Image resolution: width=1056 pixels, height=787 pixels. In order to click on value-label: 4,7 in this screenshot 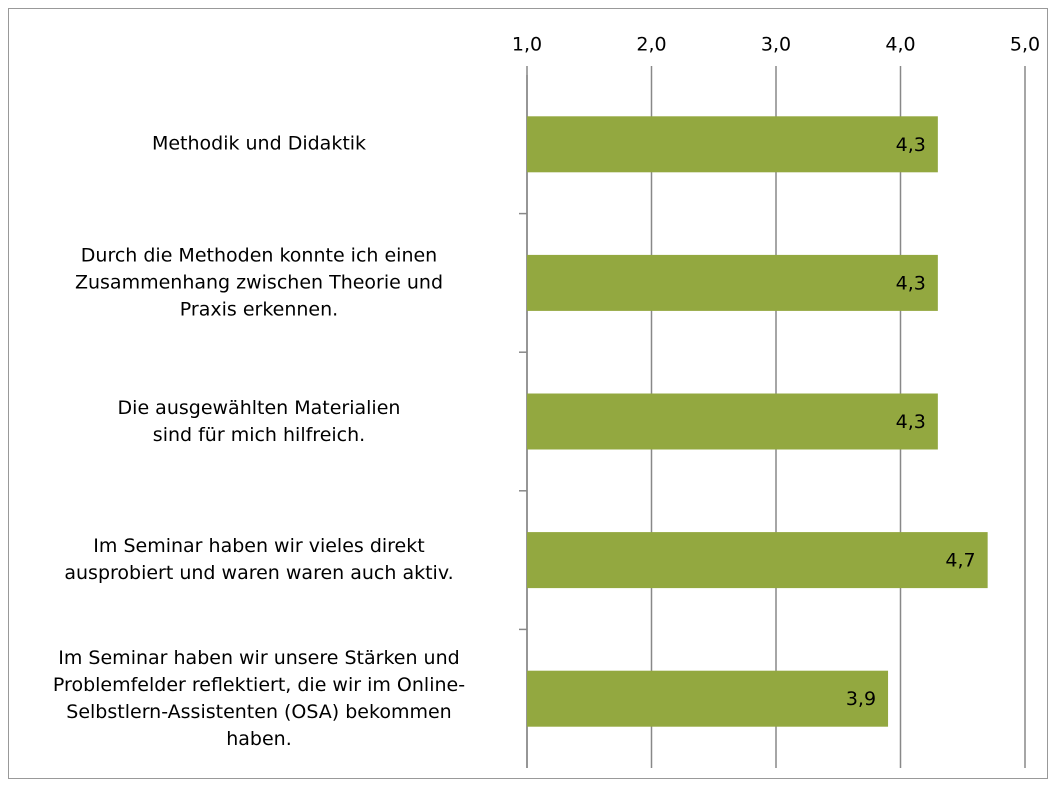, I will do `click(960, 561)`.